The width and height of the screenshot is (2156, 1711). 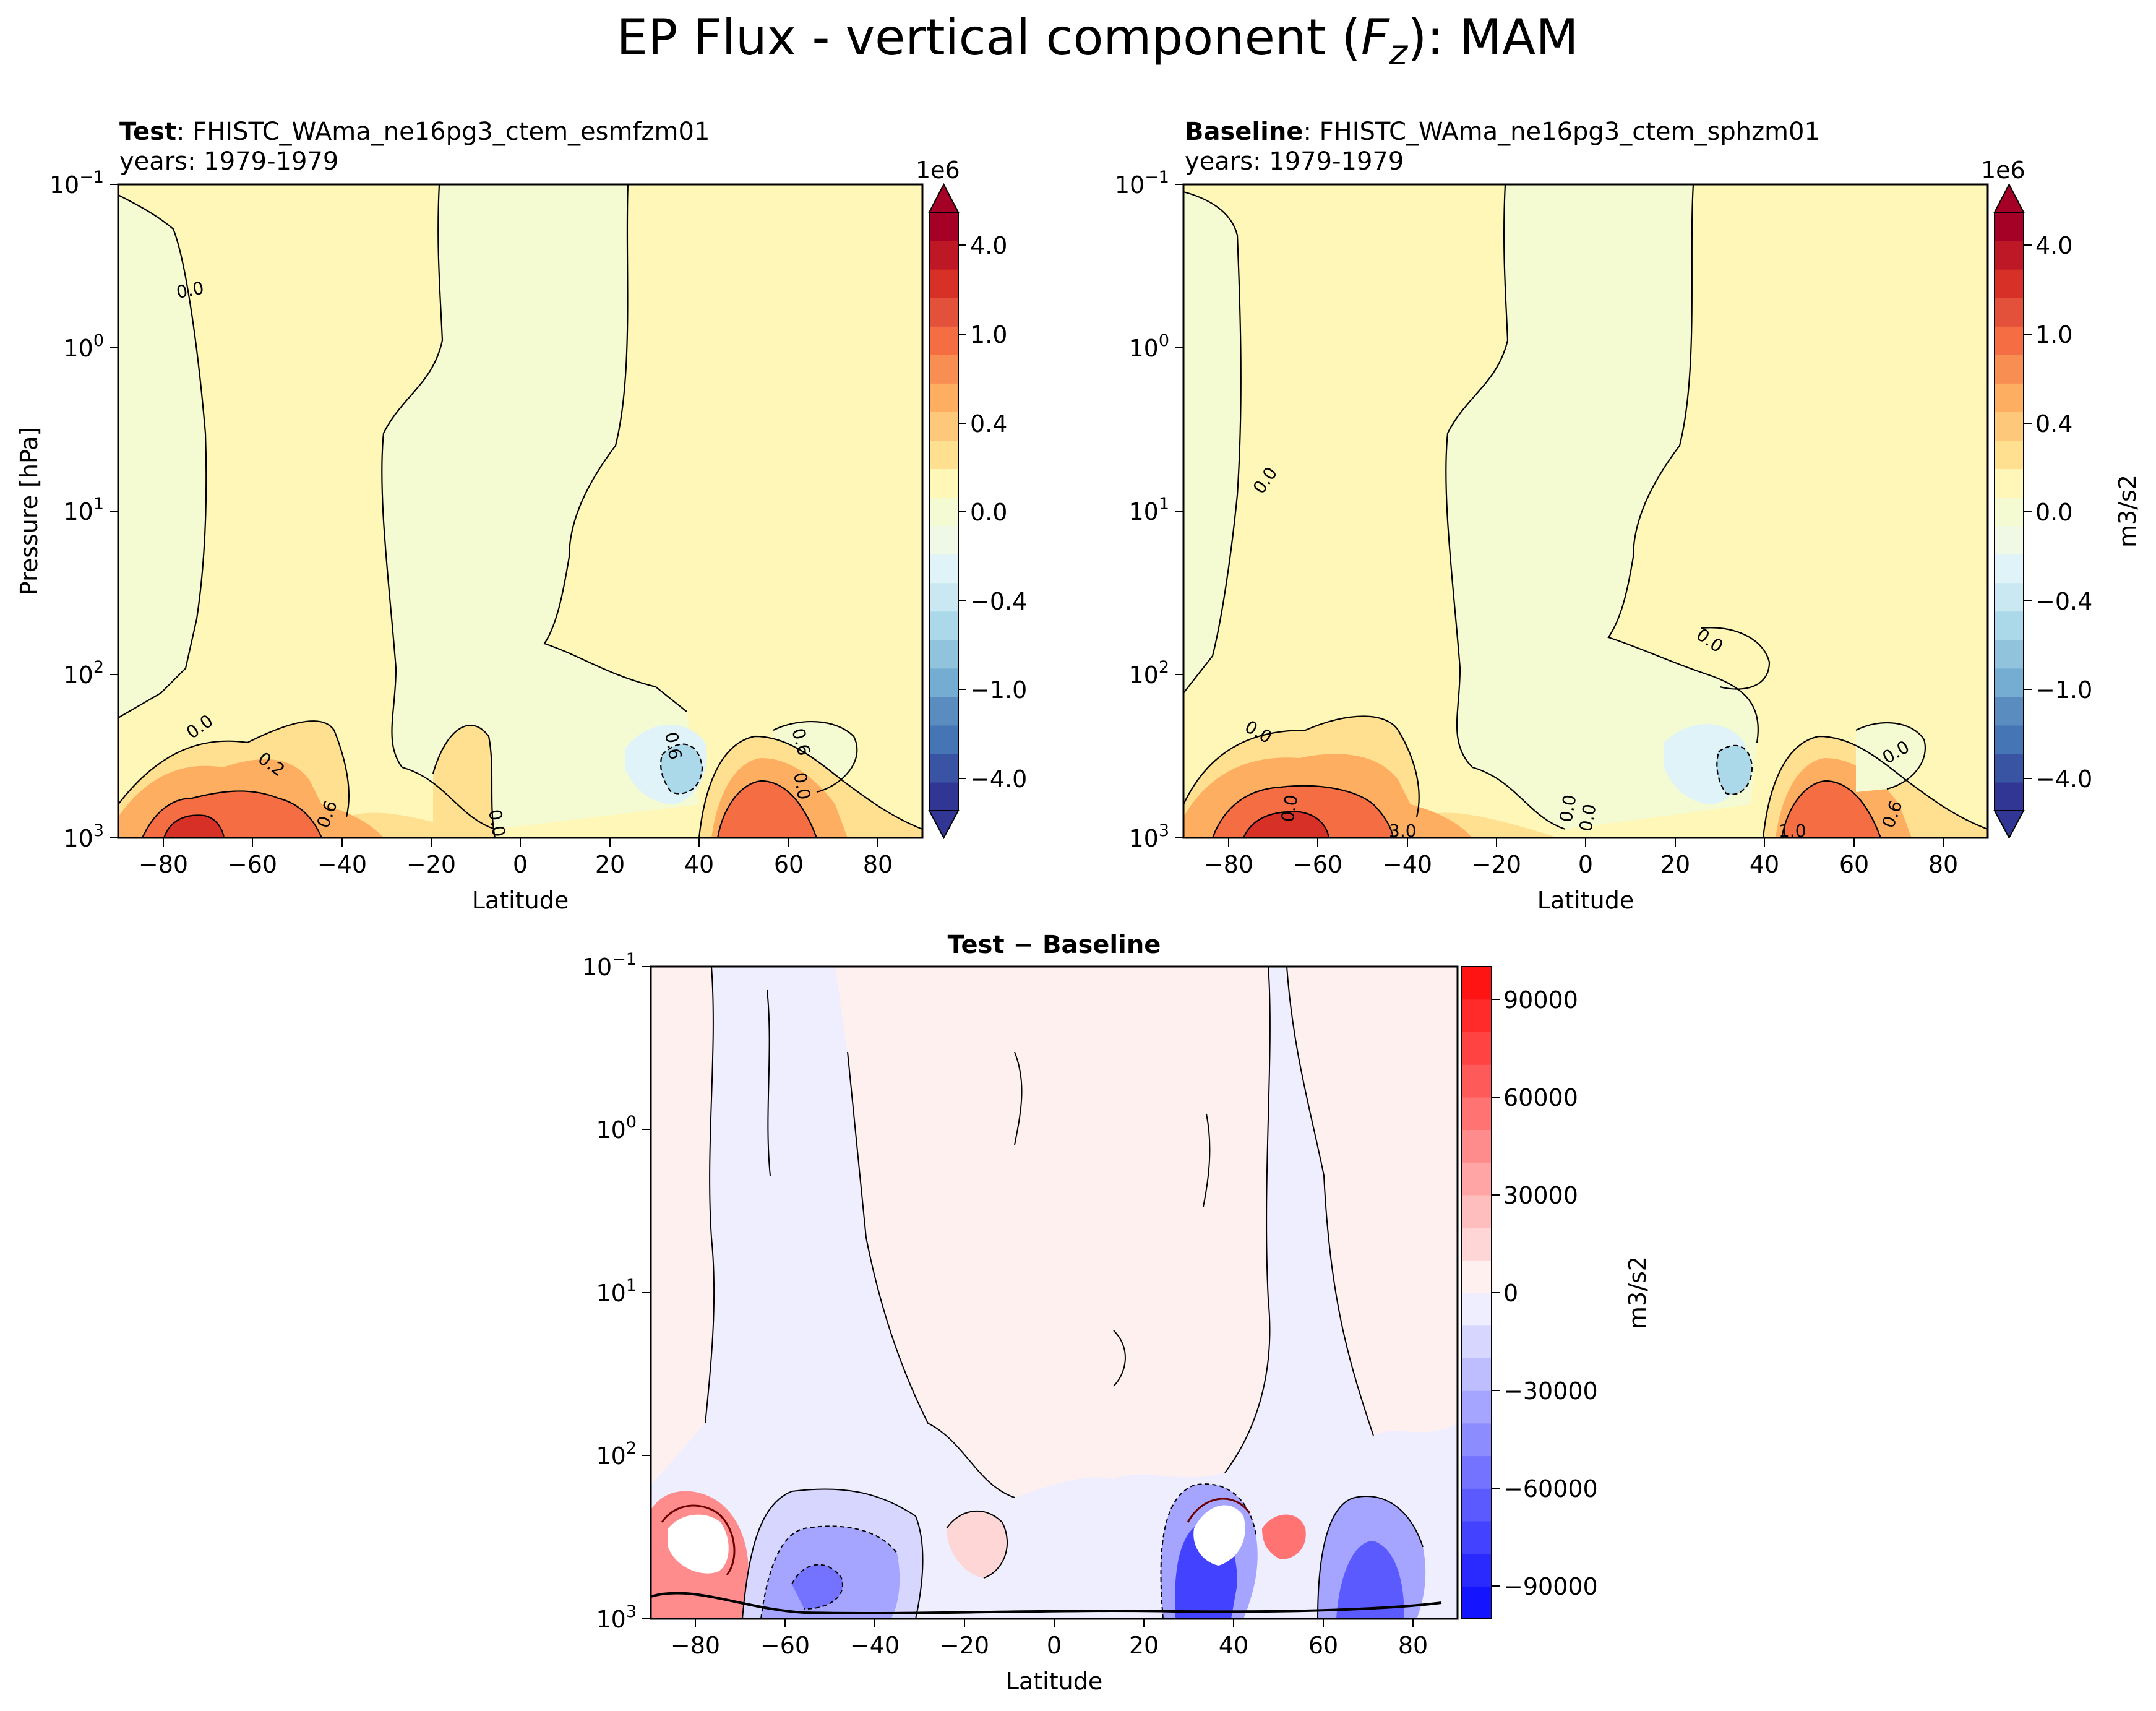 What do you see at coordinates (1890, 757) in the screenshot?
I see `baseline-near-zero-region-north` at bounding box center [1890, 757].